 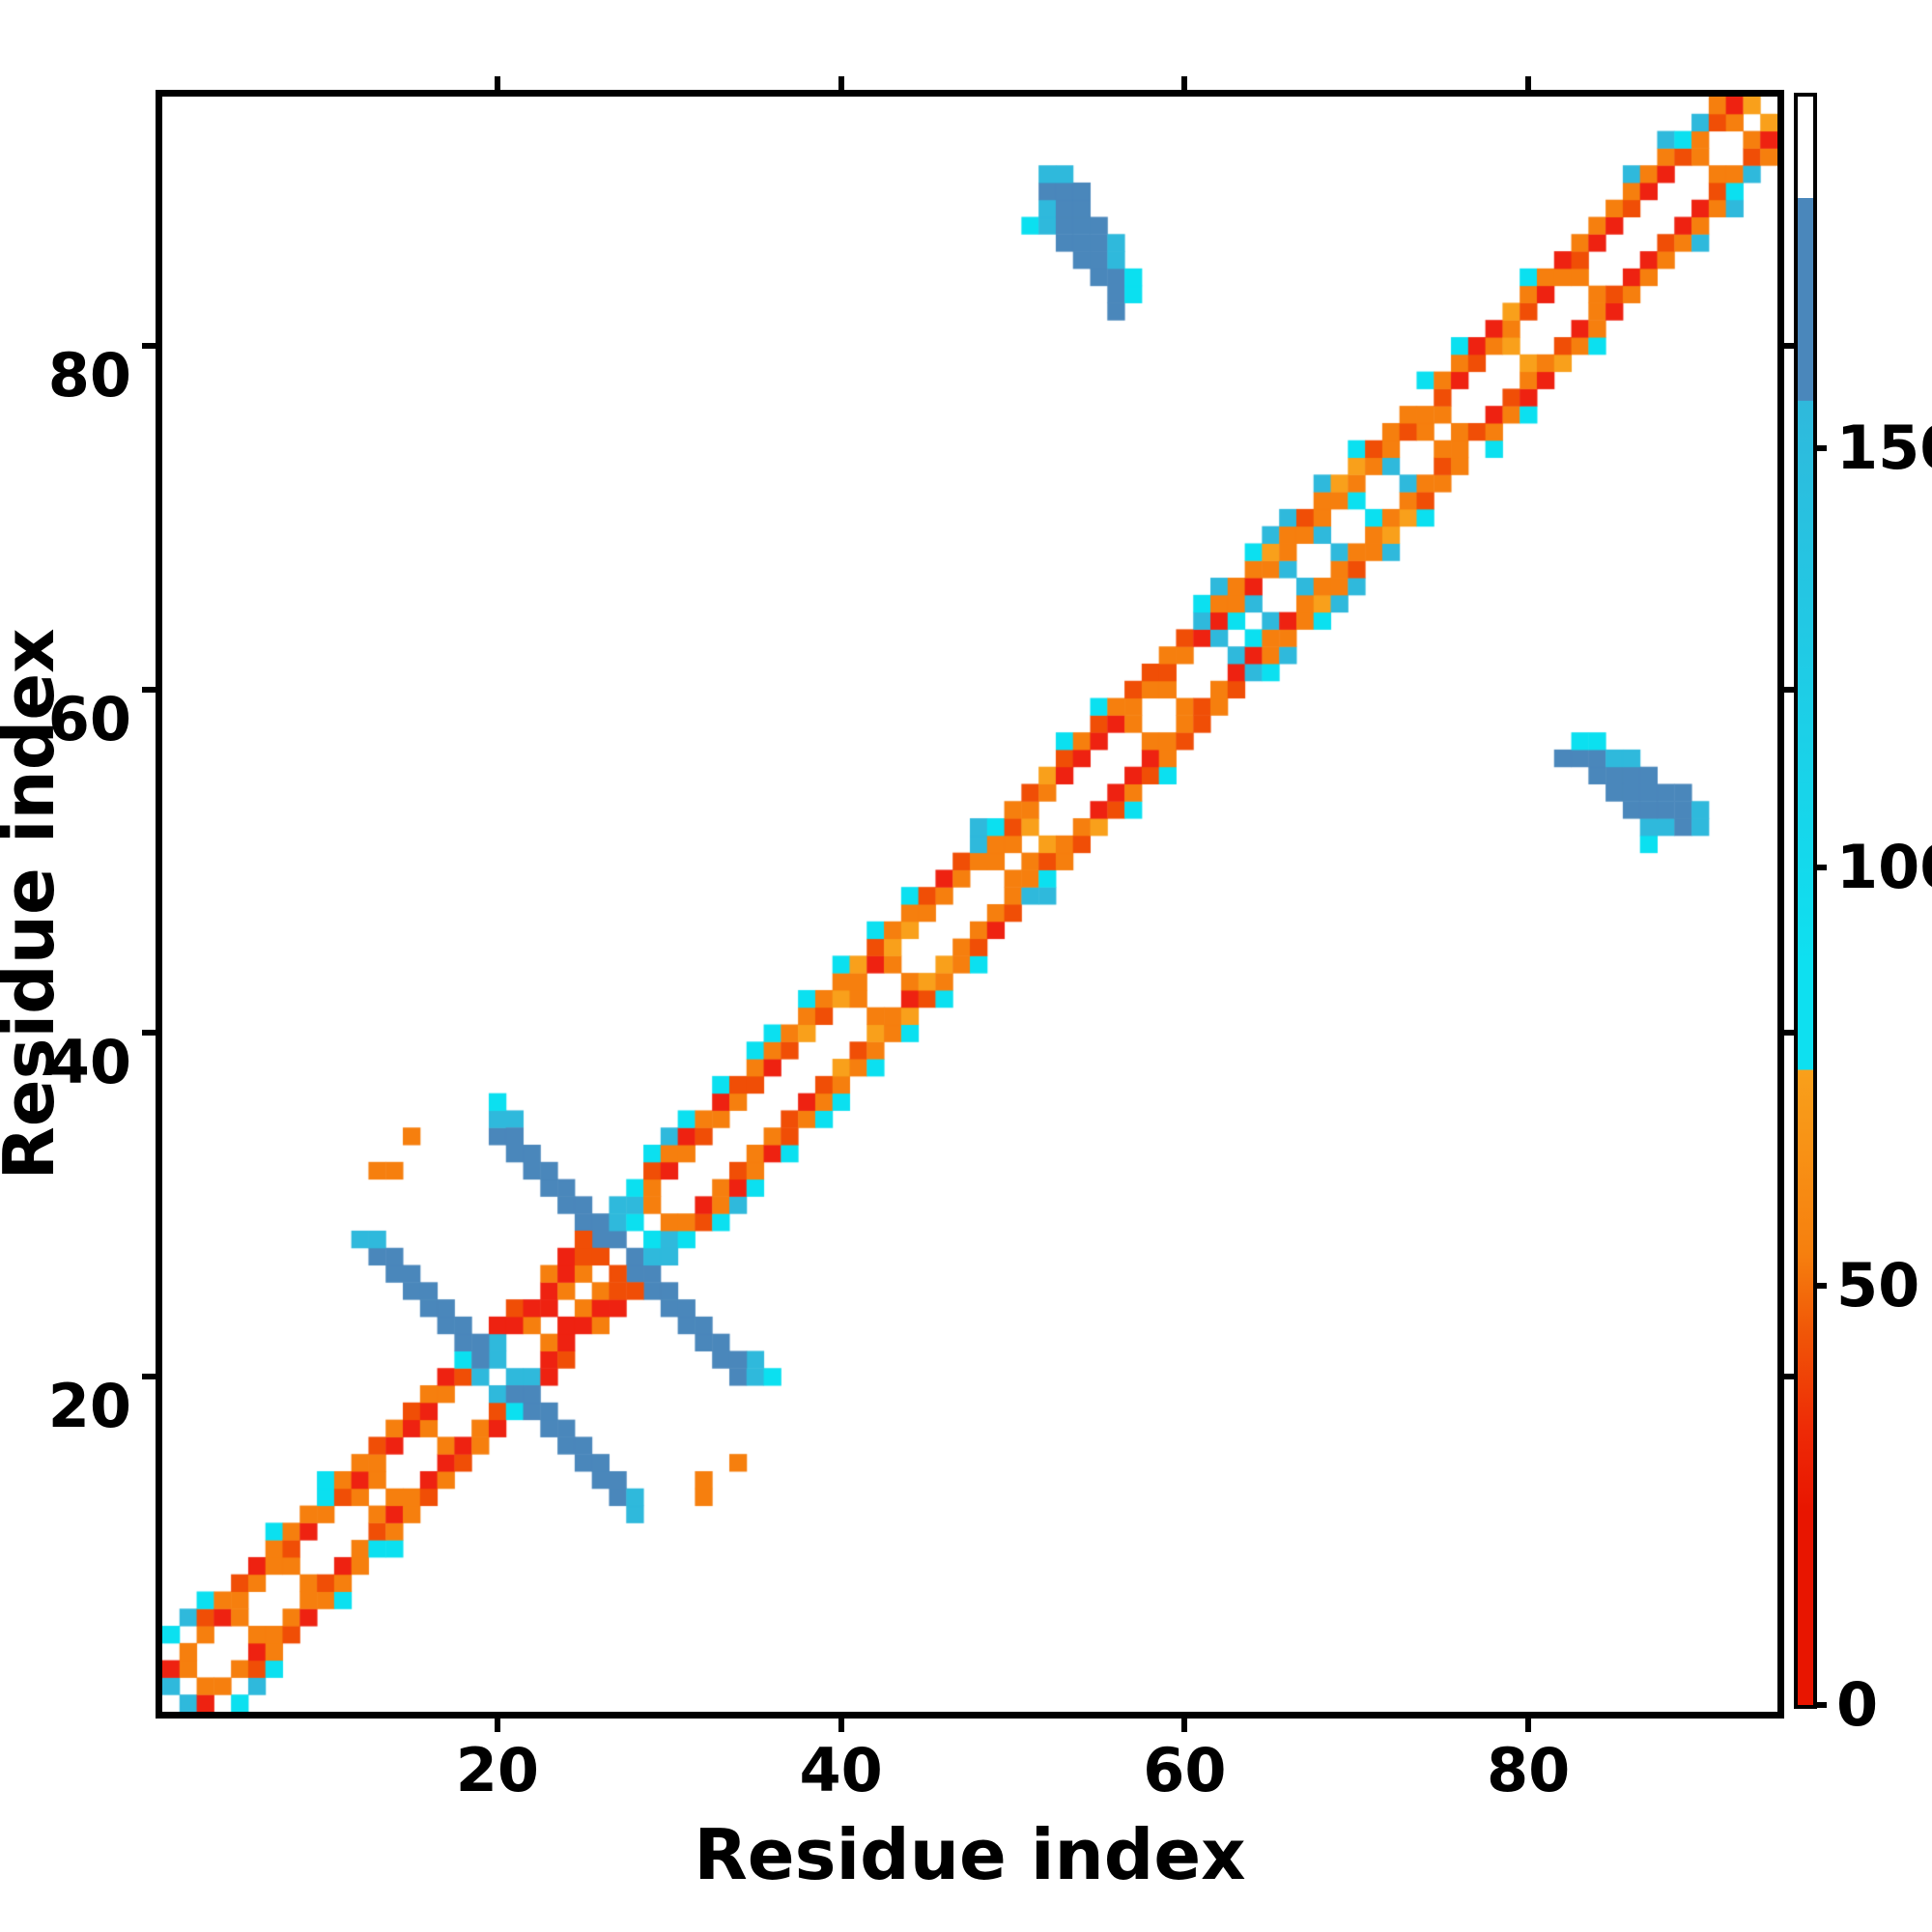 What do you see at coordinates (1884, 448) in the screenshot?
I see `colorbar-tick-label: 150` at bounding box center [1884, 448].